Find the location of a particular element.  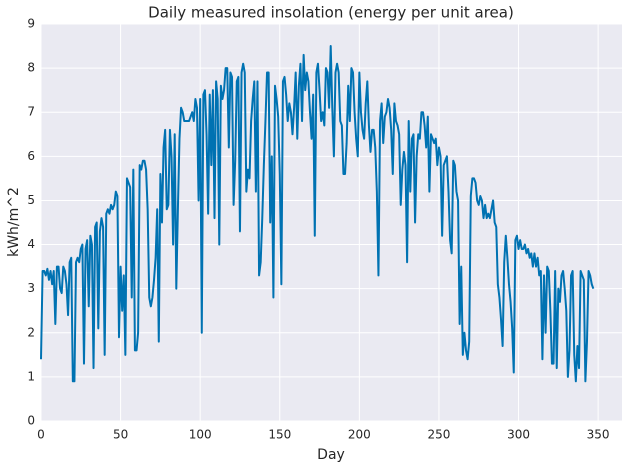

x-tick-label: 150 is located at coordinates (279, 435).